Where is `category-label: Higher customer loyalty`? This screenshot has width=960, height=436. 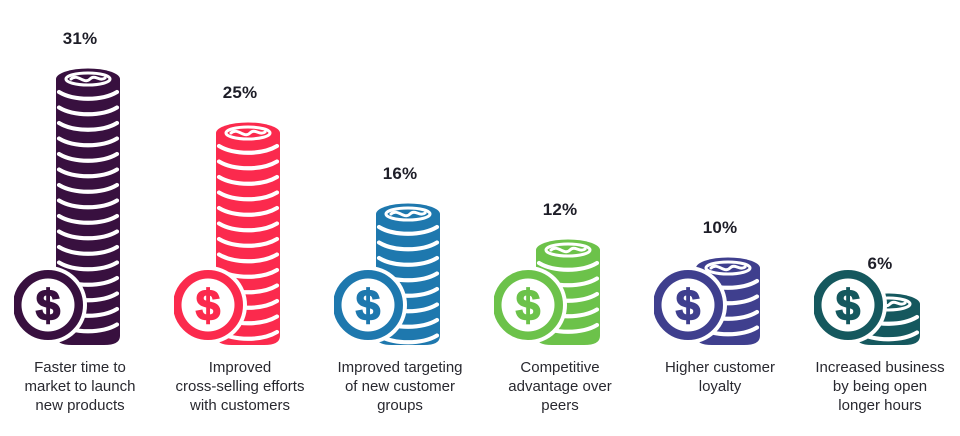
category-label: Higher customer loyalty is located at coordinates (720, 377).